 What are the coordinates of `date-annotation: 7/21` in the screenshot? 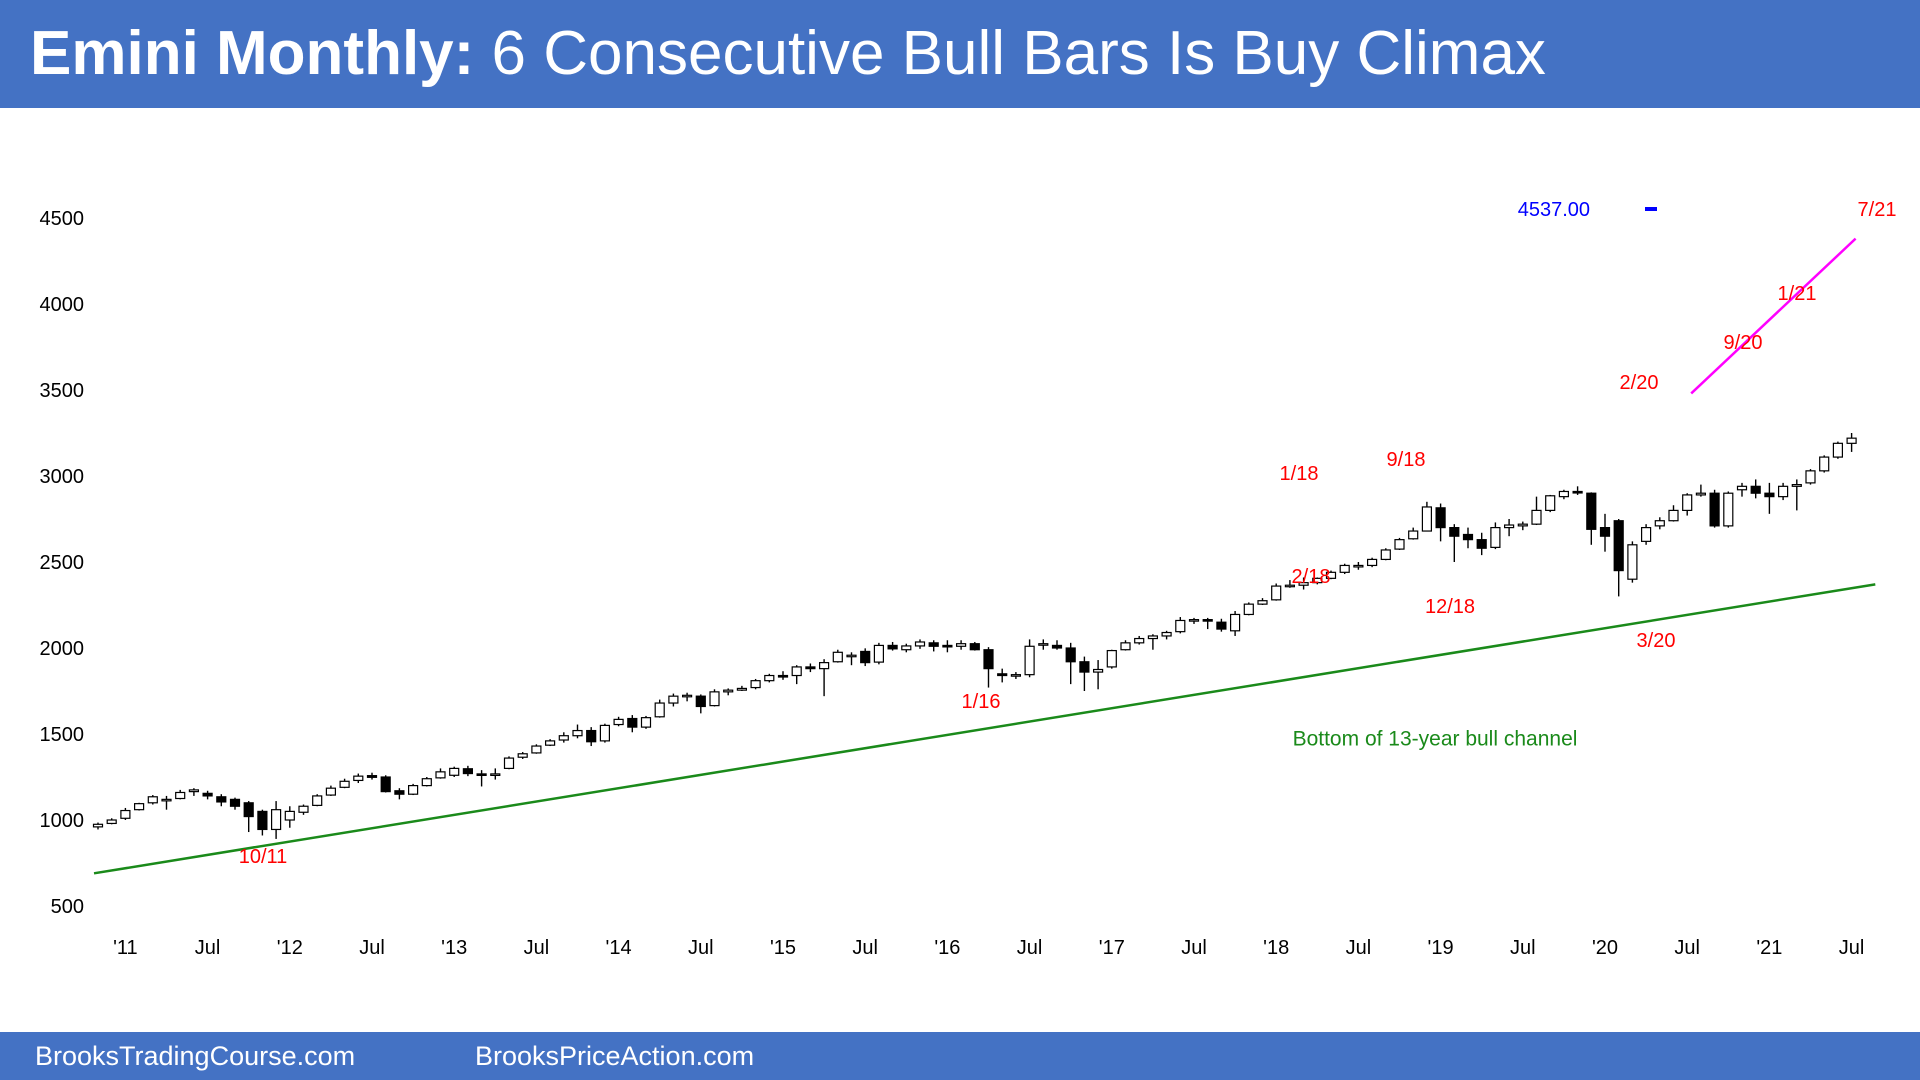 It's located at (1877, 210).